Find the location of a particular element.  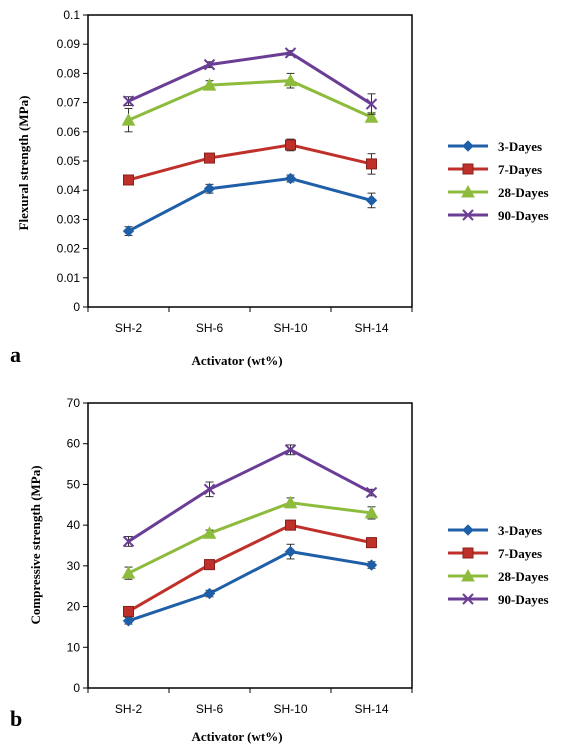

y-tick-label: 10 is located at coordinates (74, 647).